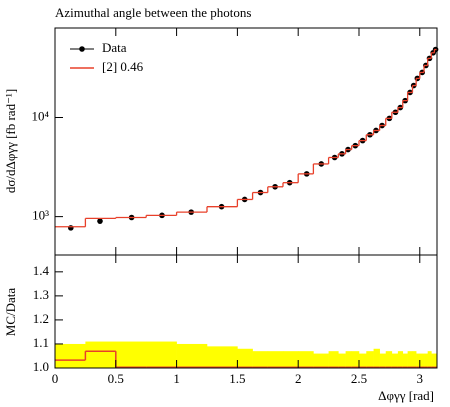 Image resolution: width=450 pixels, height=407 pixels. Describe the element at coordinates (153, 12) in the screenshot. I see `chart-title: Azimuthal angle between the photons` at that location.